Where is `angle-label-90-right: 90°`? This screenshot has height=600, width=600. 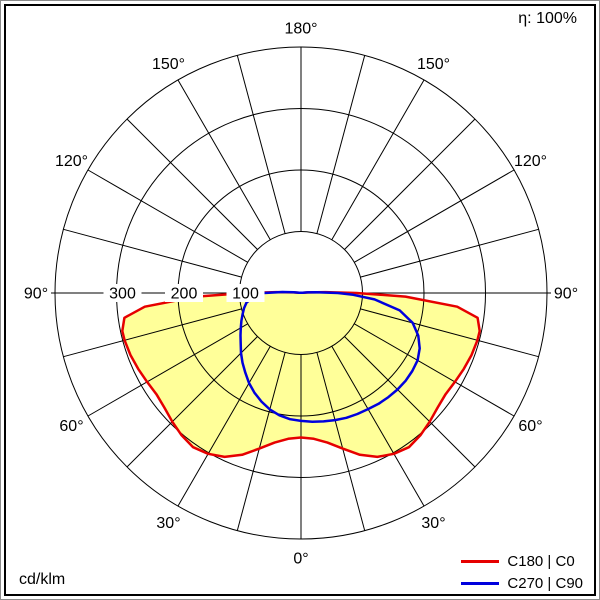
angle-label-90-right: 90° is located at coordinates (566, 294).